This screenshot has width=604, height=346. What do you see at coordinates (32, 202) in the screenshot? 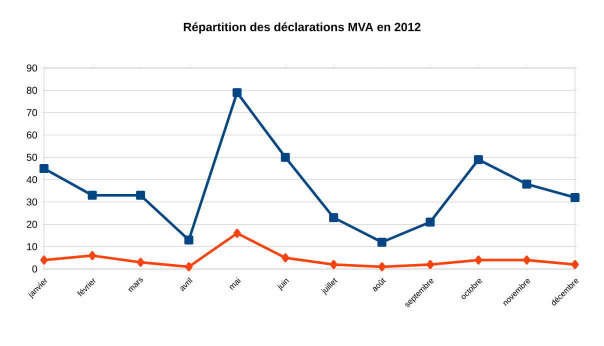
I see `y-tick-label: 30` at bounding box center [32, 202].